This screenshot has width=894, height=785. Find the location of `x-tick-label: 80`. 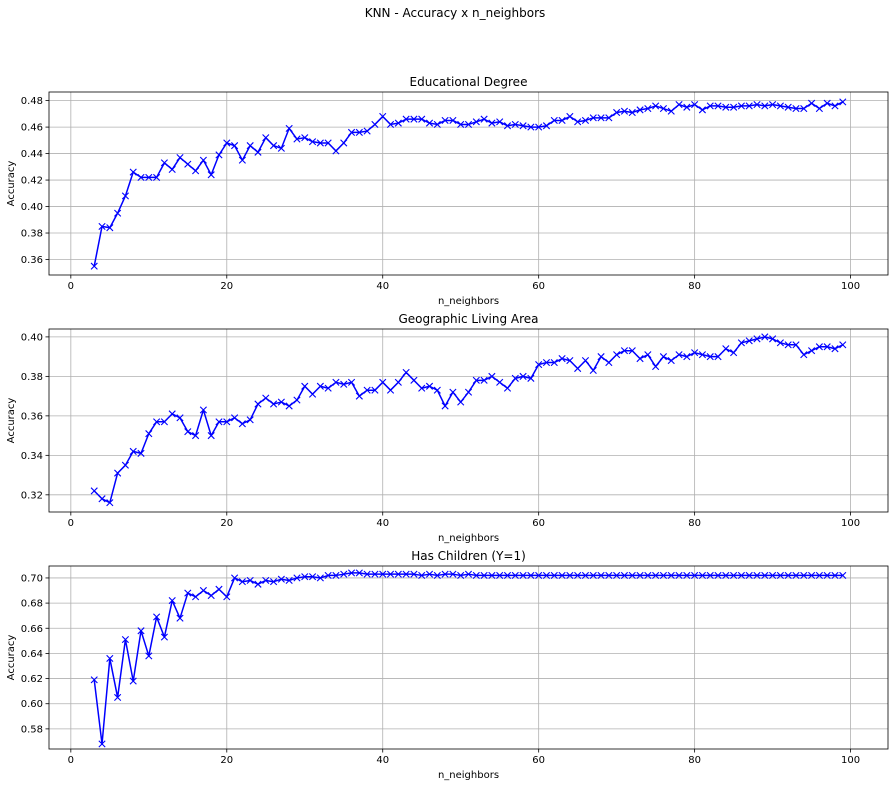

x-tick-label: 80 is located at coordinates (694, 760).